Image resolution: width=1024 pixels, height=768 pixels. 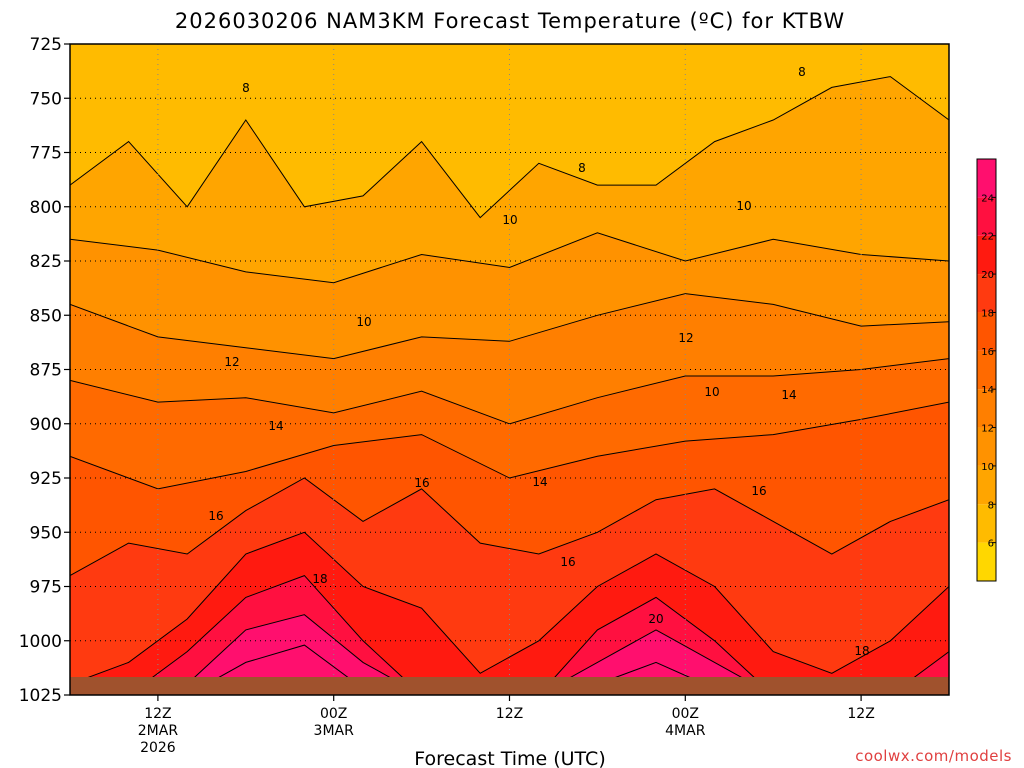 I want to click on colorbar-tick-label: 16, so click(x=987, y=352).